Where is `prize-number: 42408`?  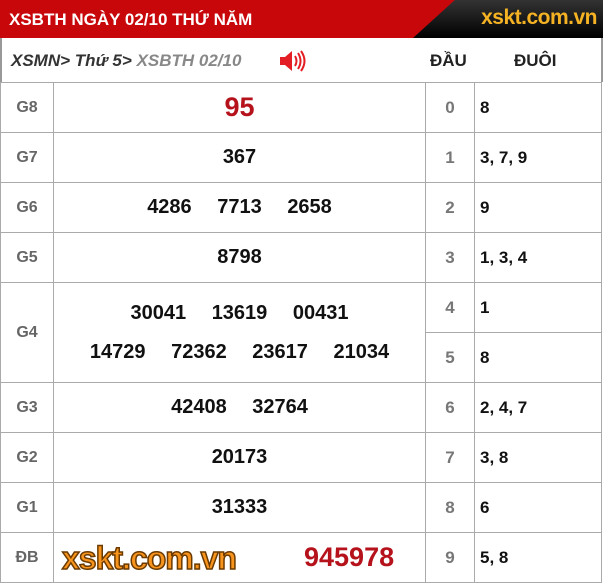
prize-number: 42408 is located at coordinates (199, 407).